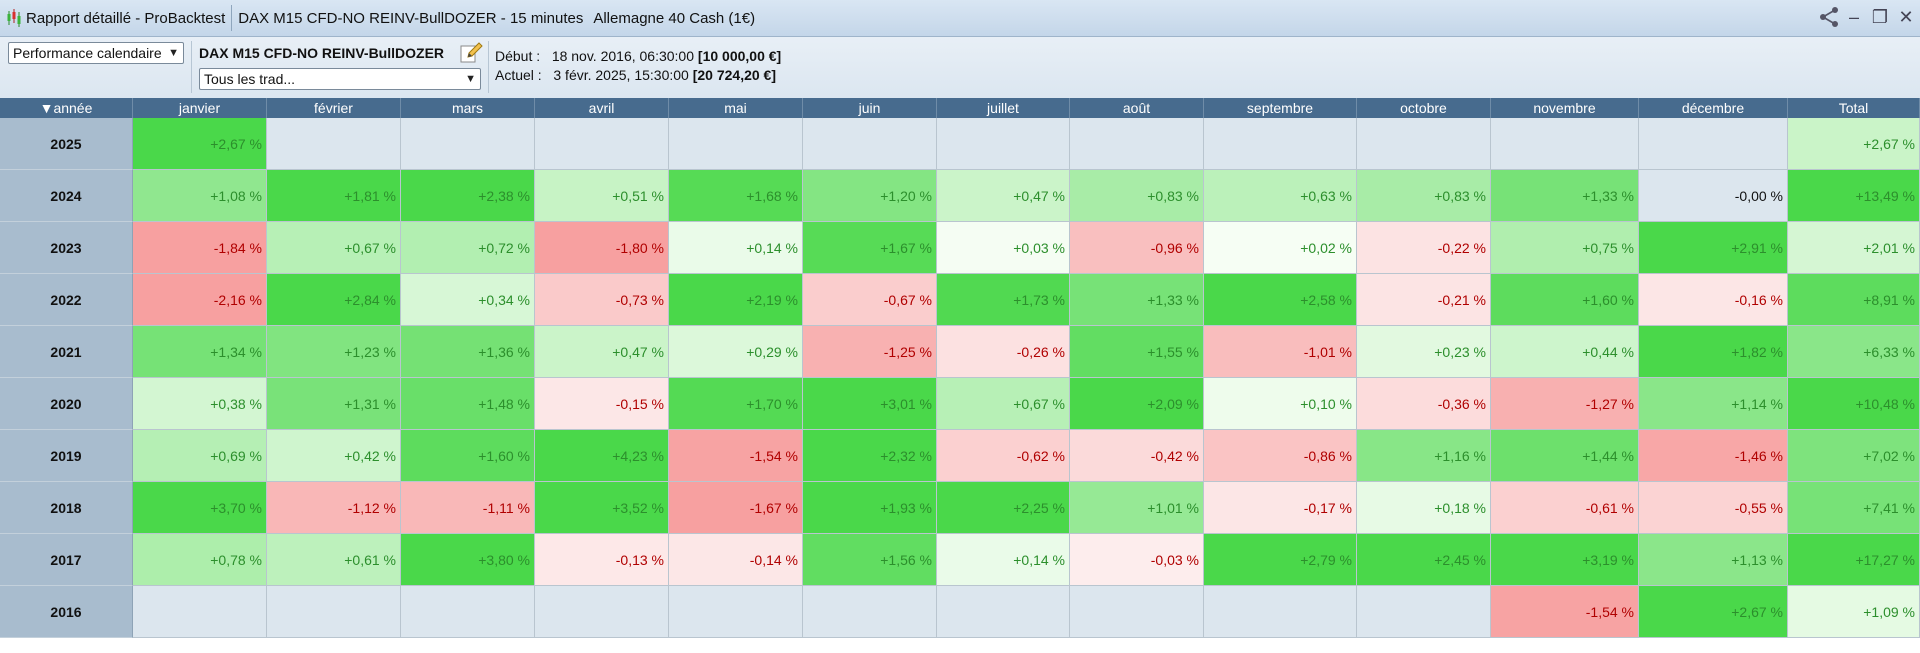 The height and width of the screenshot is (653, 1920). What do you see at coordinates (1003, 560) in the screenshot?
I see `month-performance-cell: +0,14 %` at bounding box center [1003, 560].